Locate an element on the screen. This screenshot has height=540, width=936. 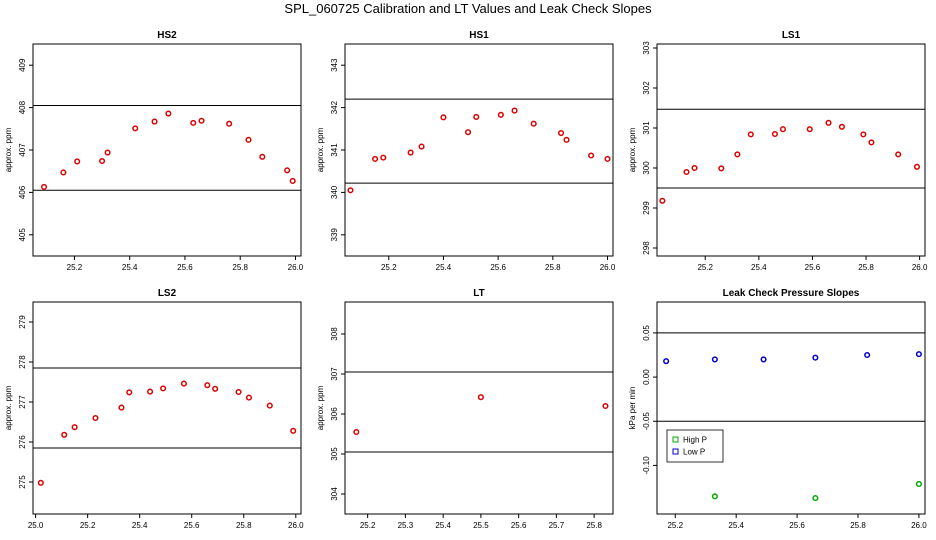
panel-title: LT is located at coordinates (478, 293).